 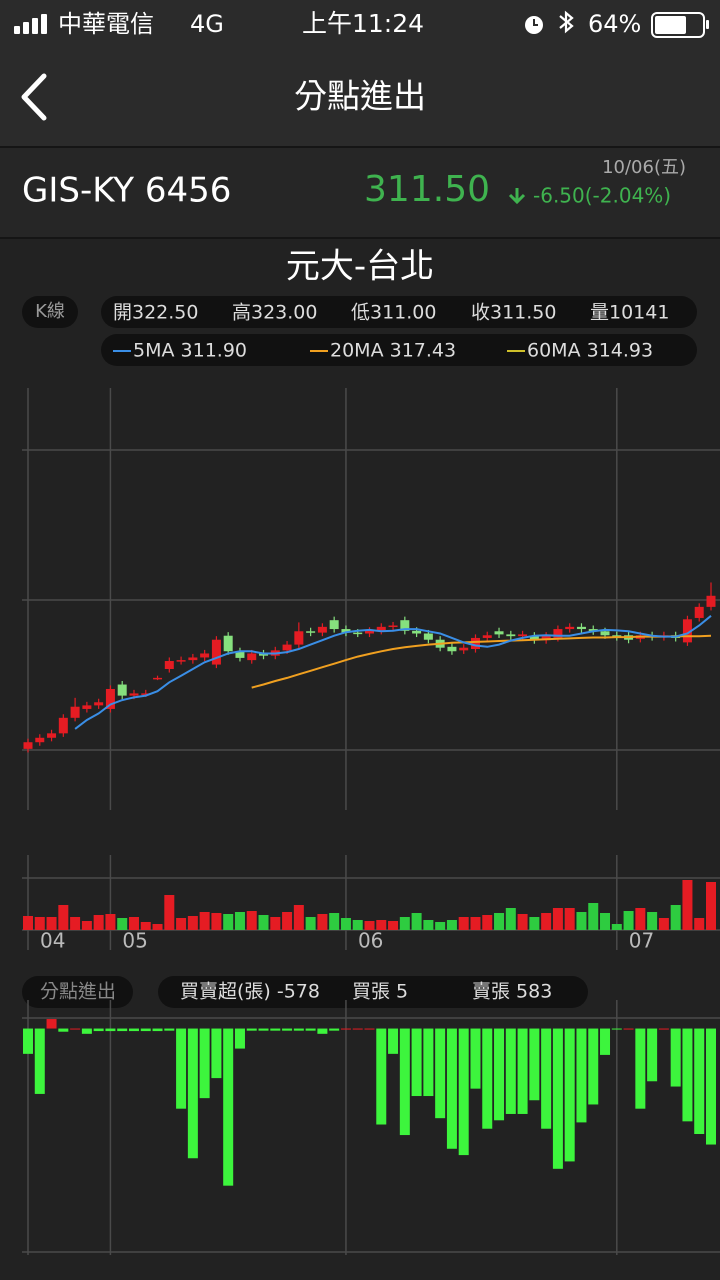 What do you see at coordinates (393, 672) in the screenshot?
I see `ma-line` at bounding box center [393, 672].